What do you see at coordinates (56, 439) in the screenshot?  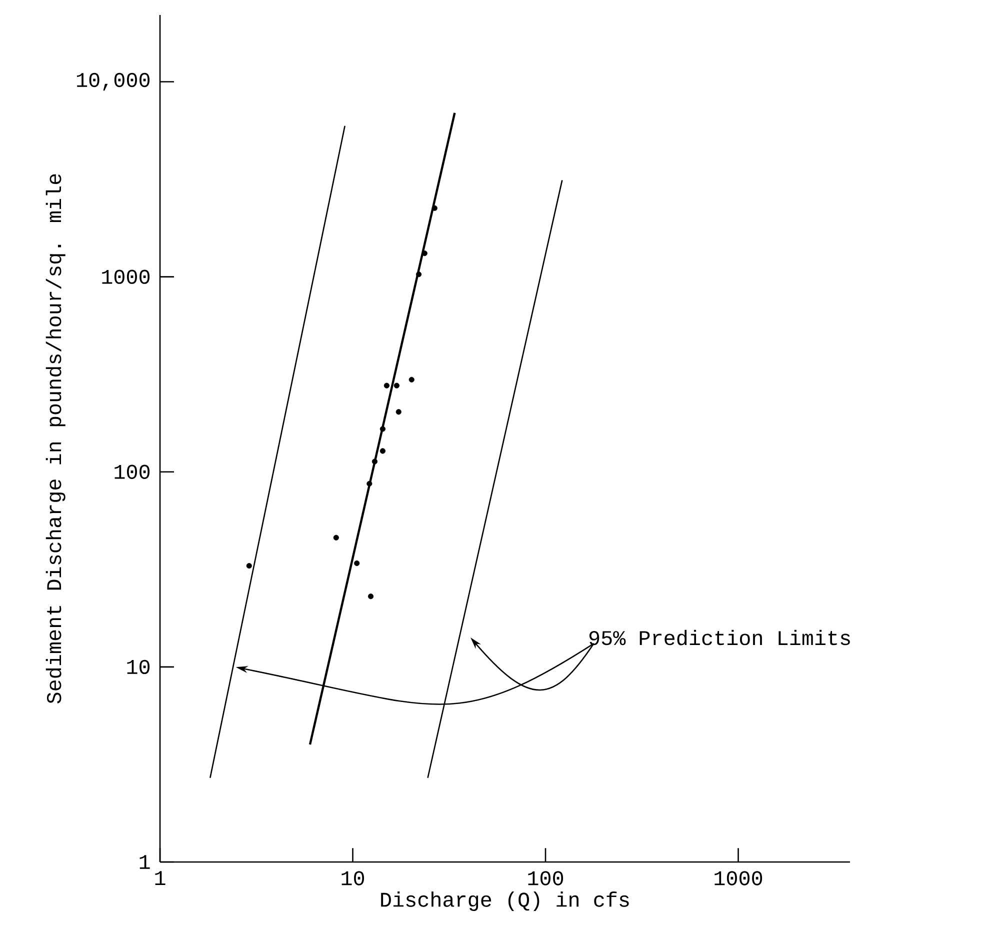 I see `y-axis-title: Sediment Discharge in pounds/hour/sq. mile` at bounding box center [56, 439].